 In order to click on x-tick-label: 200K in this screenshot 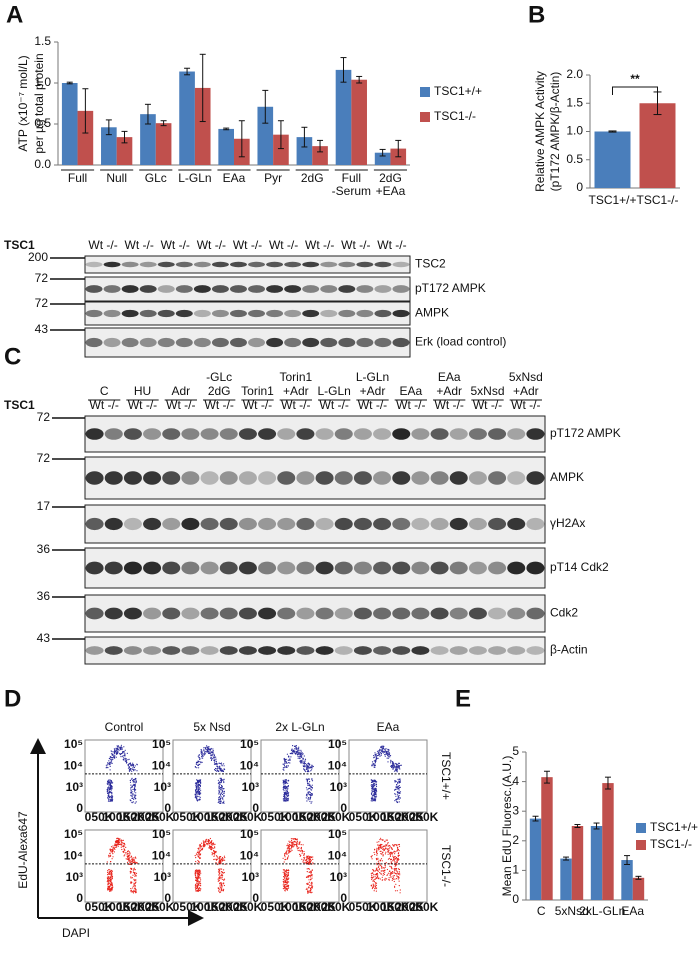, I will do `click(233, 817)`.